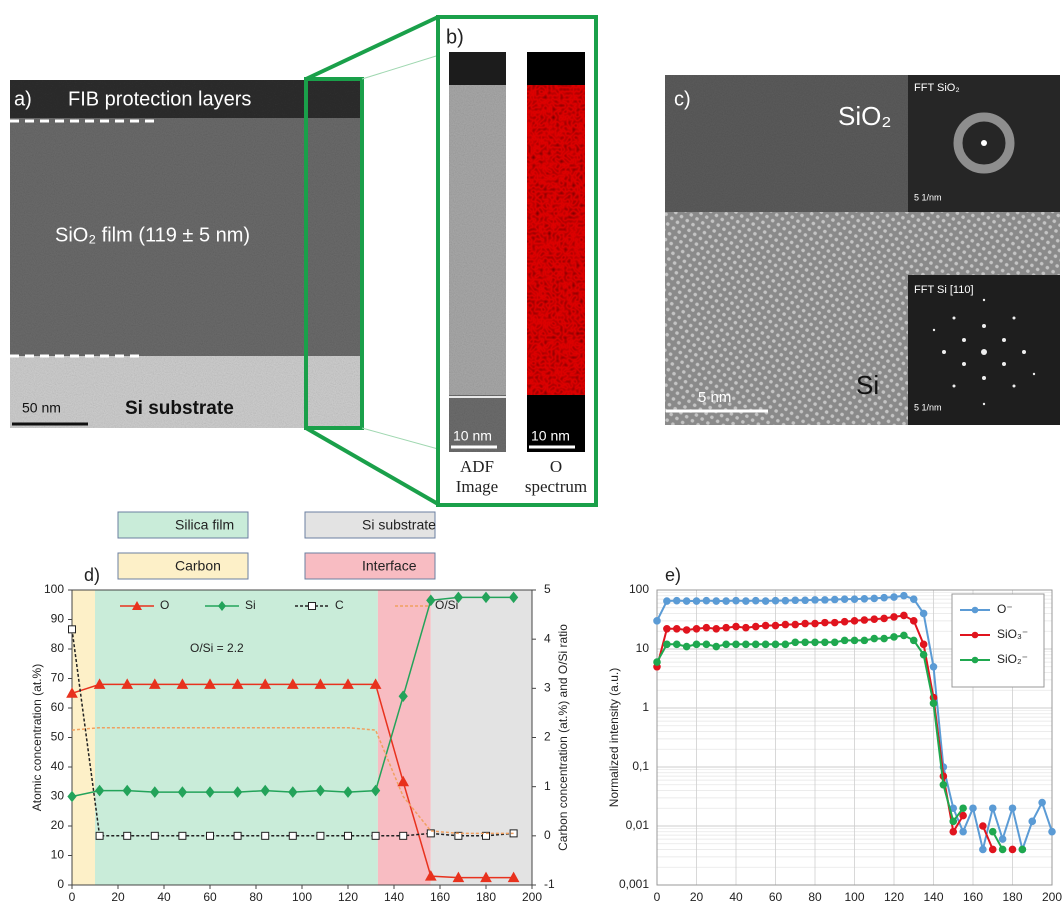 Image resolution: width=1064 pixels, height=905 pixels. Describe the element at coordinates (92, 575) in the screenshot. I see `panel-label: d)` at that location.